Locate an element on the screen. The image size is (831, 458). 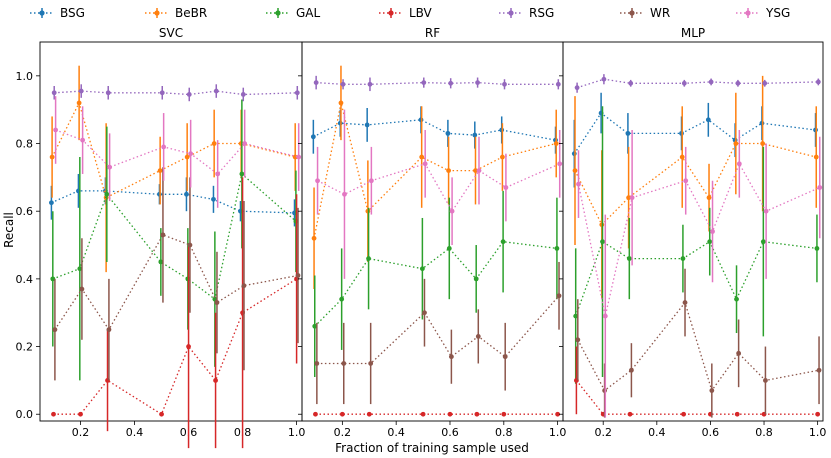
y-tick-label: 0.4 is located at coordinates (25, 279).